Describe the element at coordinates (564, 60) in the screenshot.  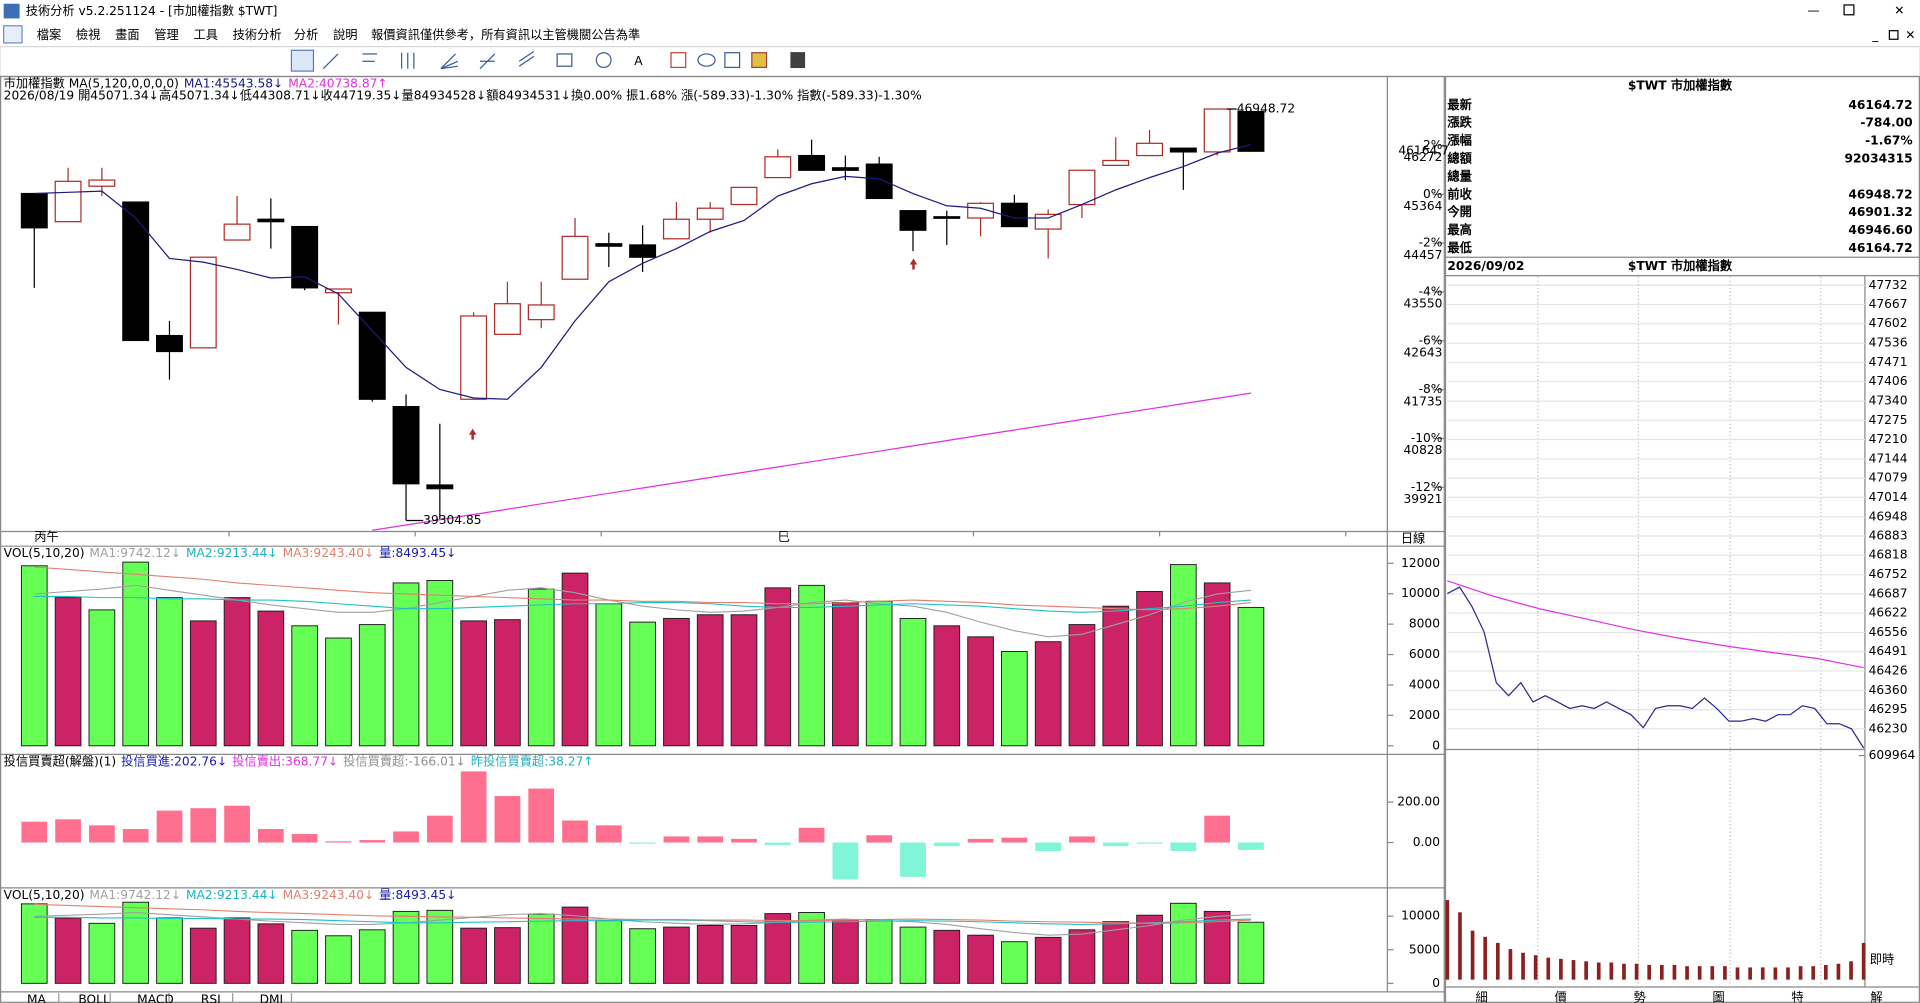
I see `tool-rect` at that location.